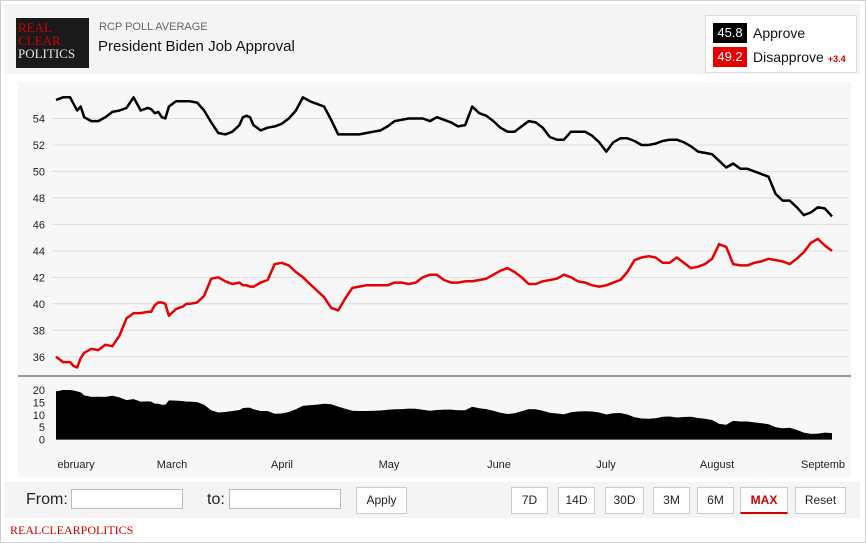 The image size is (866, 543). What do you see at coordinates (47, 499) in the screenshot?
I see `from-label: From:` at bounding box center [47, 499].